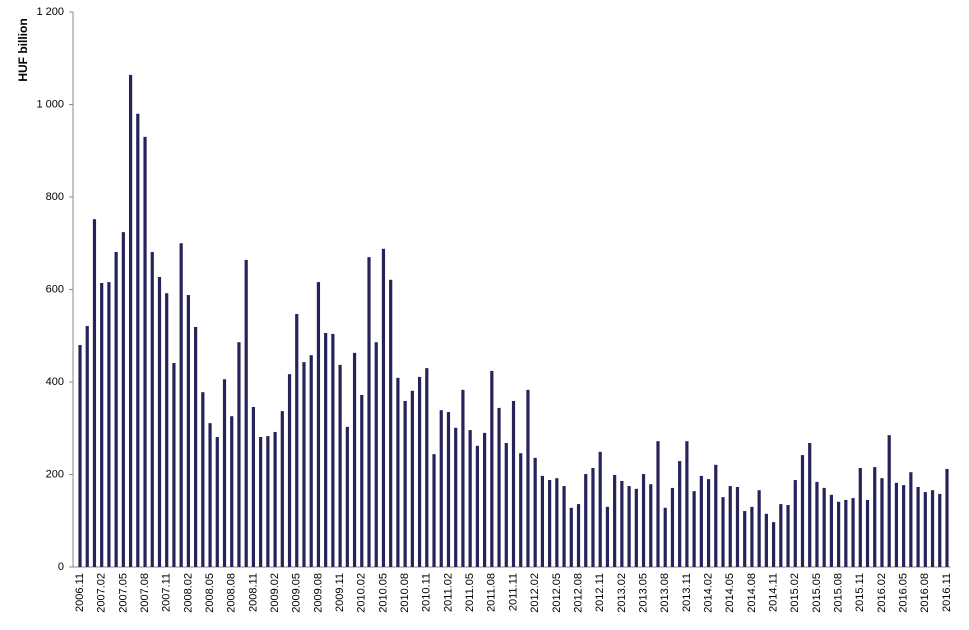 The height and width of the screenshot is (630, 969). What do you see at coordinates (188, 593) in the screenshot?
I see `x-tick-label: 2008.02` at bounding box center [188, 593].